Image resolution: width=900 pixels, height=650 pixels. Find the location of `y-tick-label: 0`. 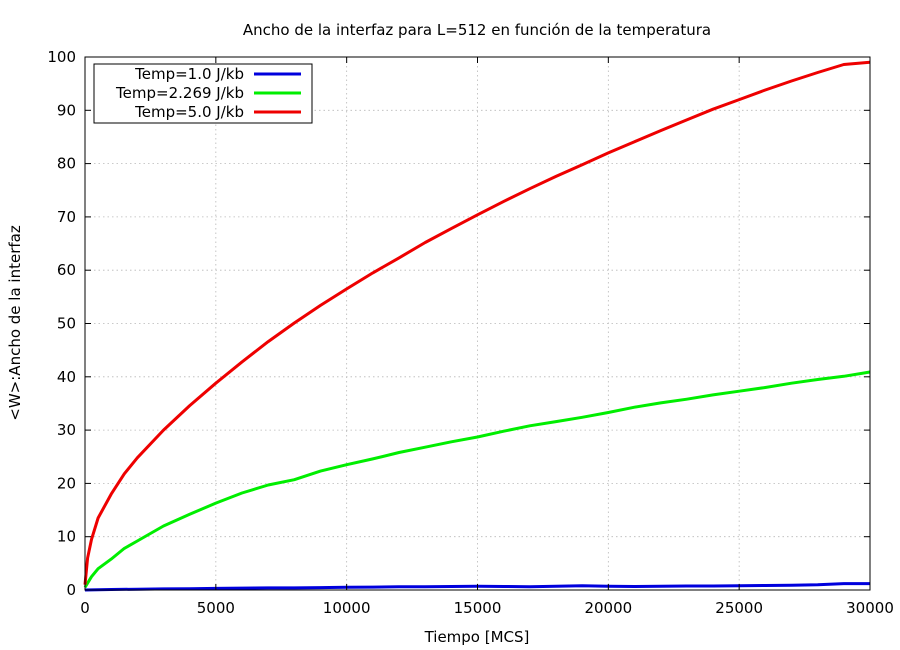

y-tick-label: 0 is located at coordinates (71, 590).